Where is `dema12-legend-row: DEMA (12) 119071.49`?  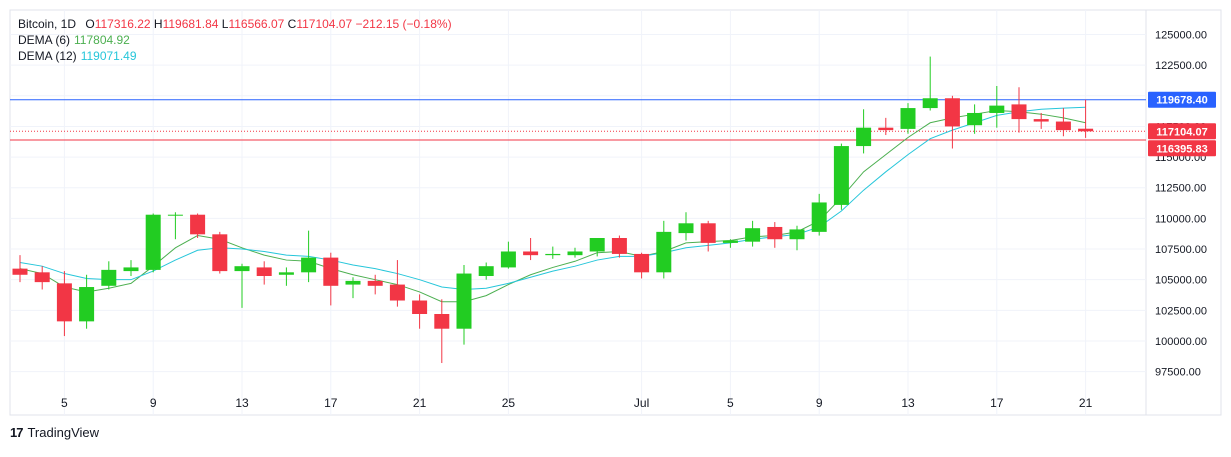 dema12-legend-row: DEMA (12) 119071.49 is located at coordinates (235, 56).